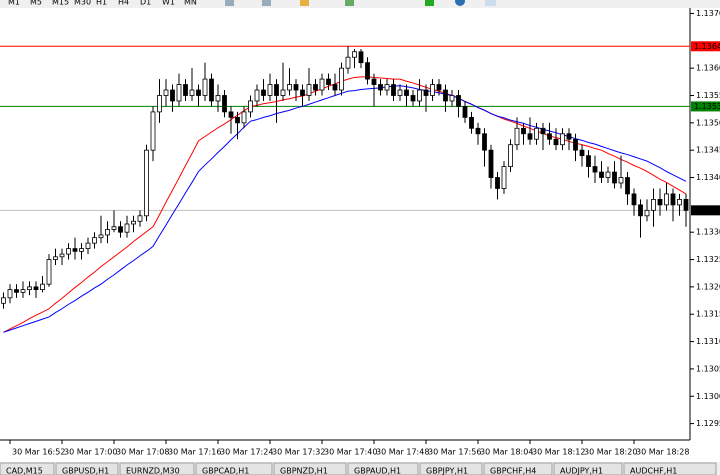 Image resolution: width=720 pixels, height=475 pixels. Describe the element at coordinates (708, 95) in the screenshot. I see `y-tick-label: 1.1355` at that location.